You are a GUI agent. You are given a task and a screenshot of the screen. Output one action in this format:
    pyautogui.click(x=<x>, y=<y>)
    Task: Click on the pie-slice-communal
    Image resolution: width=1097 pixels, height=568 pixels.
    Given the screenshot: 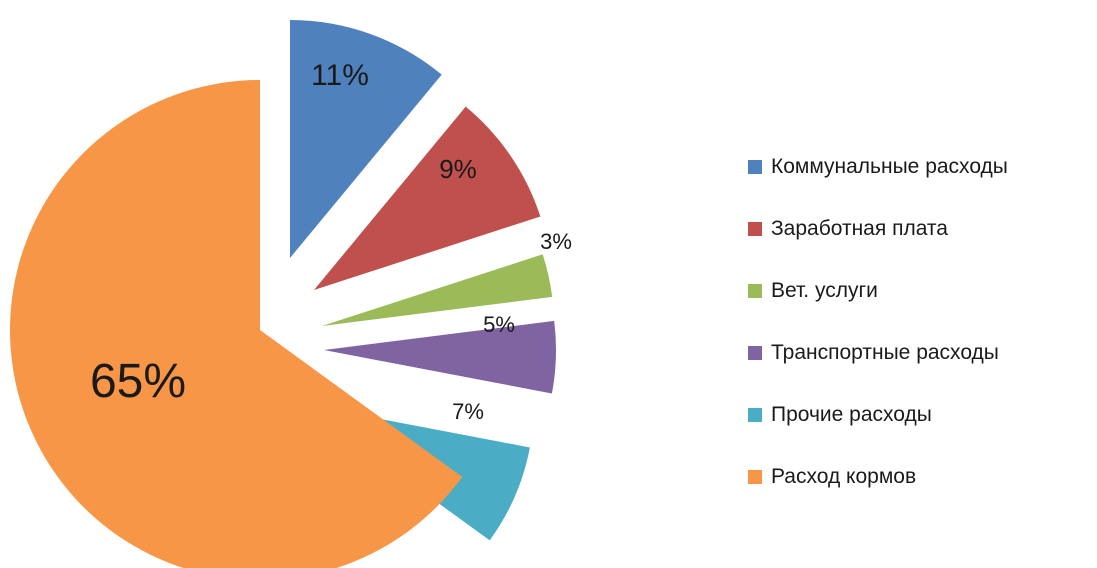 What is the action you would take?
    pyautogui.click(x=366, y=139)
    